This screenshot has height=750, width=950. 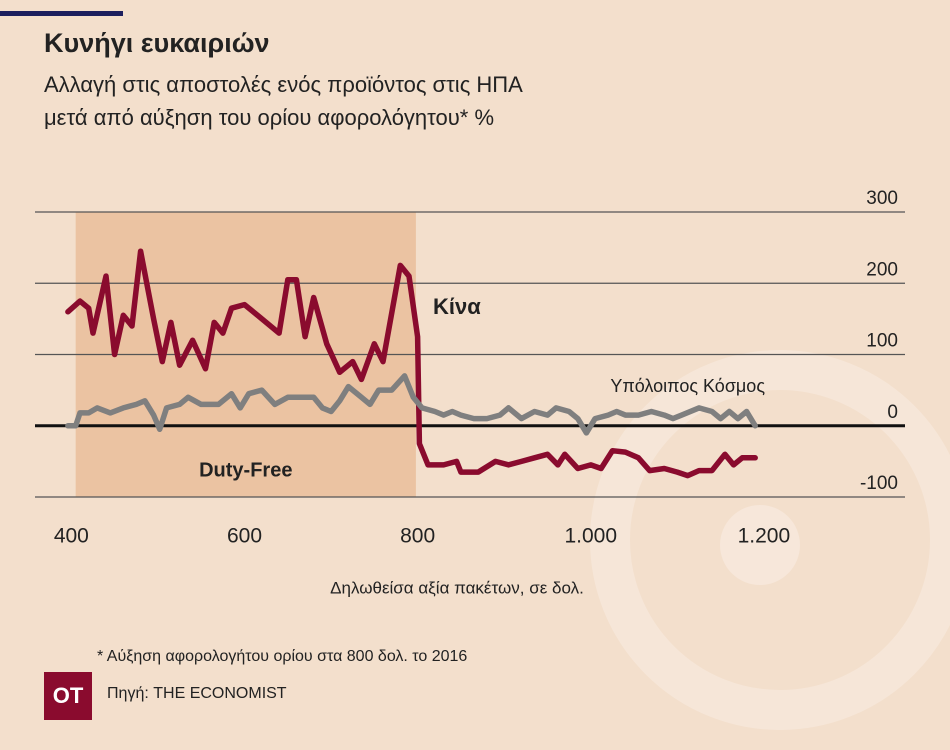 What do you see at coordinates (197, 693) in the screenshot?
I see `source: Πηγή: THE ECONOMIST` at bounding box center [197, 693].